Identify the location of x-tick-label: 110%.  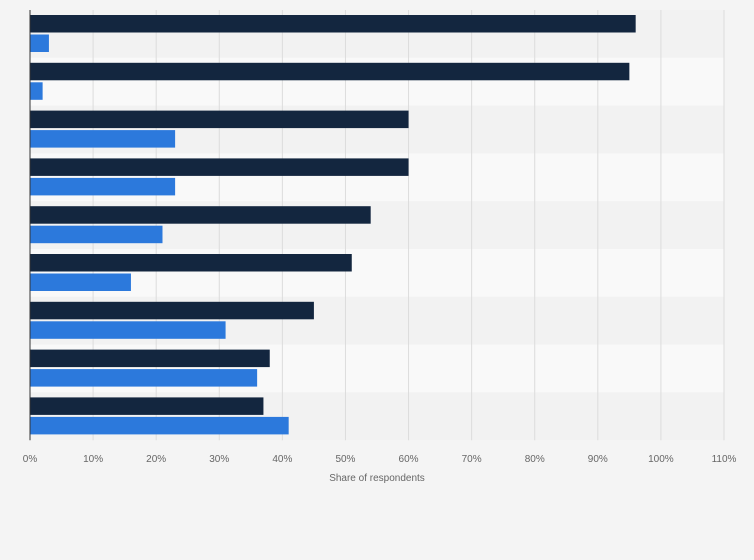
(724, 459).